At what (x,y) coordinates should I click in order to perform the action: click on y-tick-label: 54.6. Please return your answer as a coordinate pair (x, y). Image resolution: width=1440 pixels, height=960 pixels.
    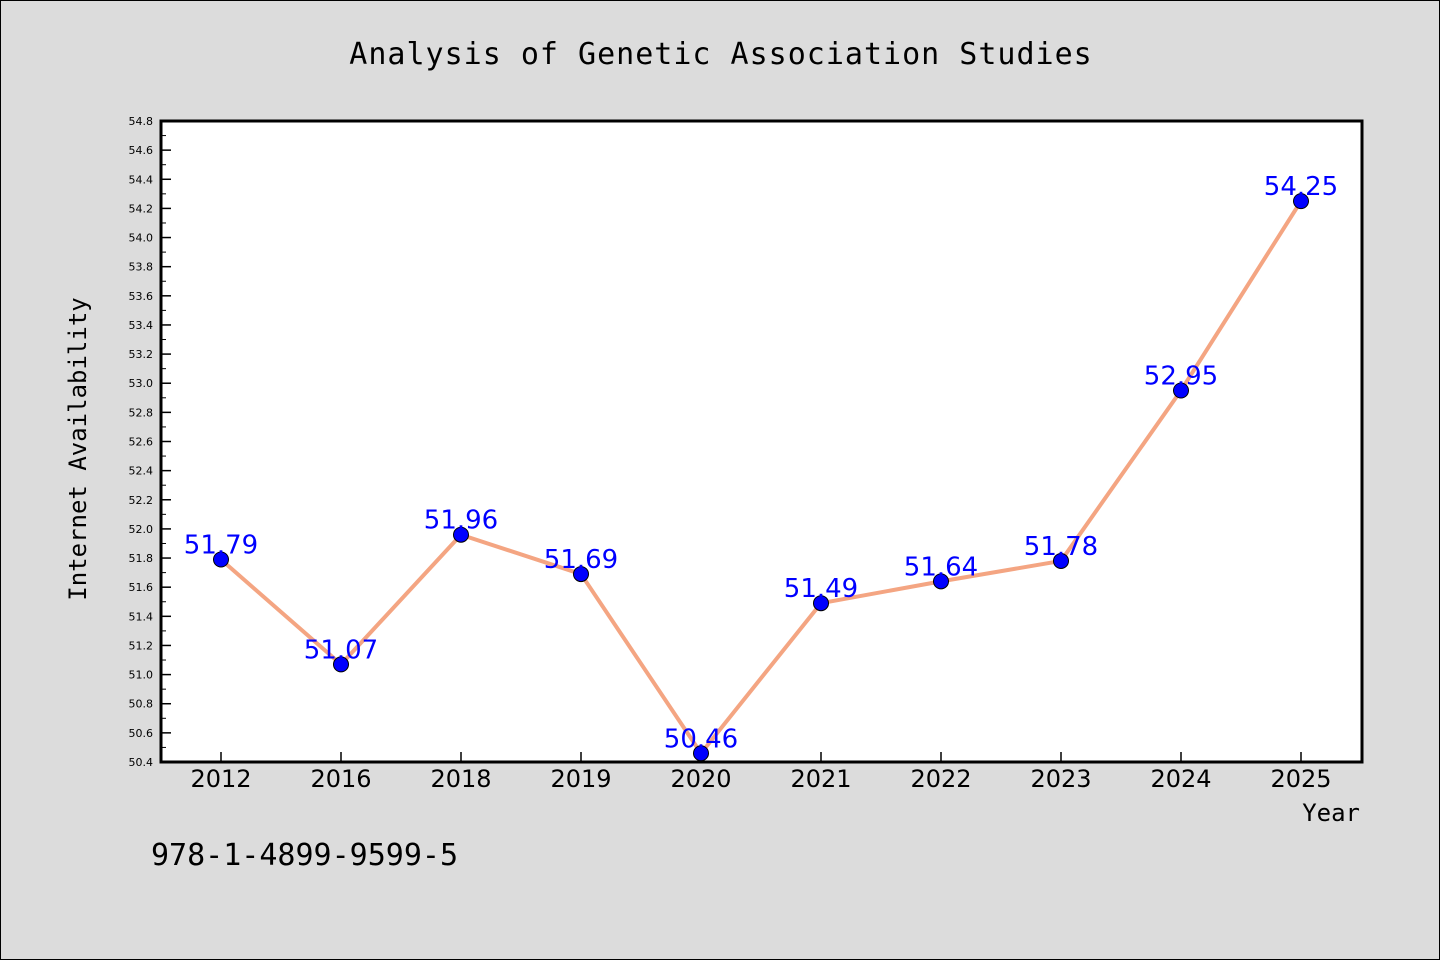
    Looking at the image, I should click on (141, 150).